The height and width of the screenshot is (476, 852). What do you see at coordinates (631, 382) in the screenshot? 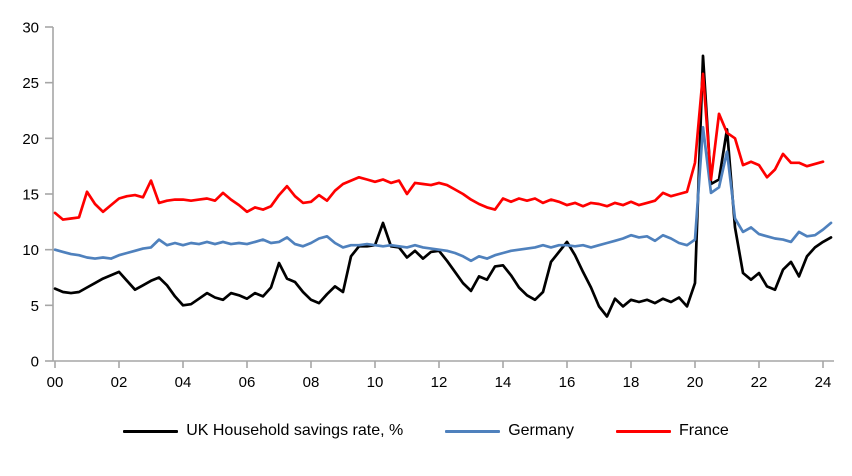
I see `x-tick-label: 18` at bounding box center [631, 382].